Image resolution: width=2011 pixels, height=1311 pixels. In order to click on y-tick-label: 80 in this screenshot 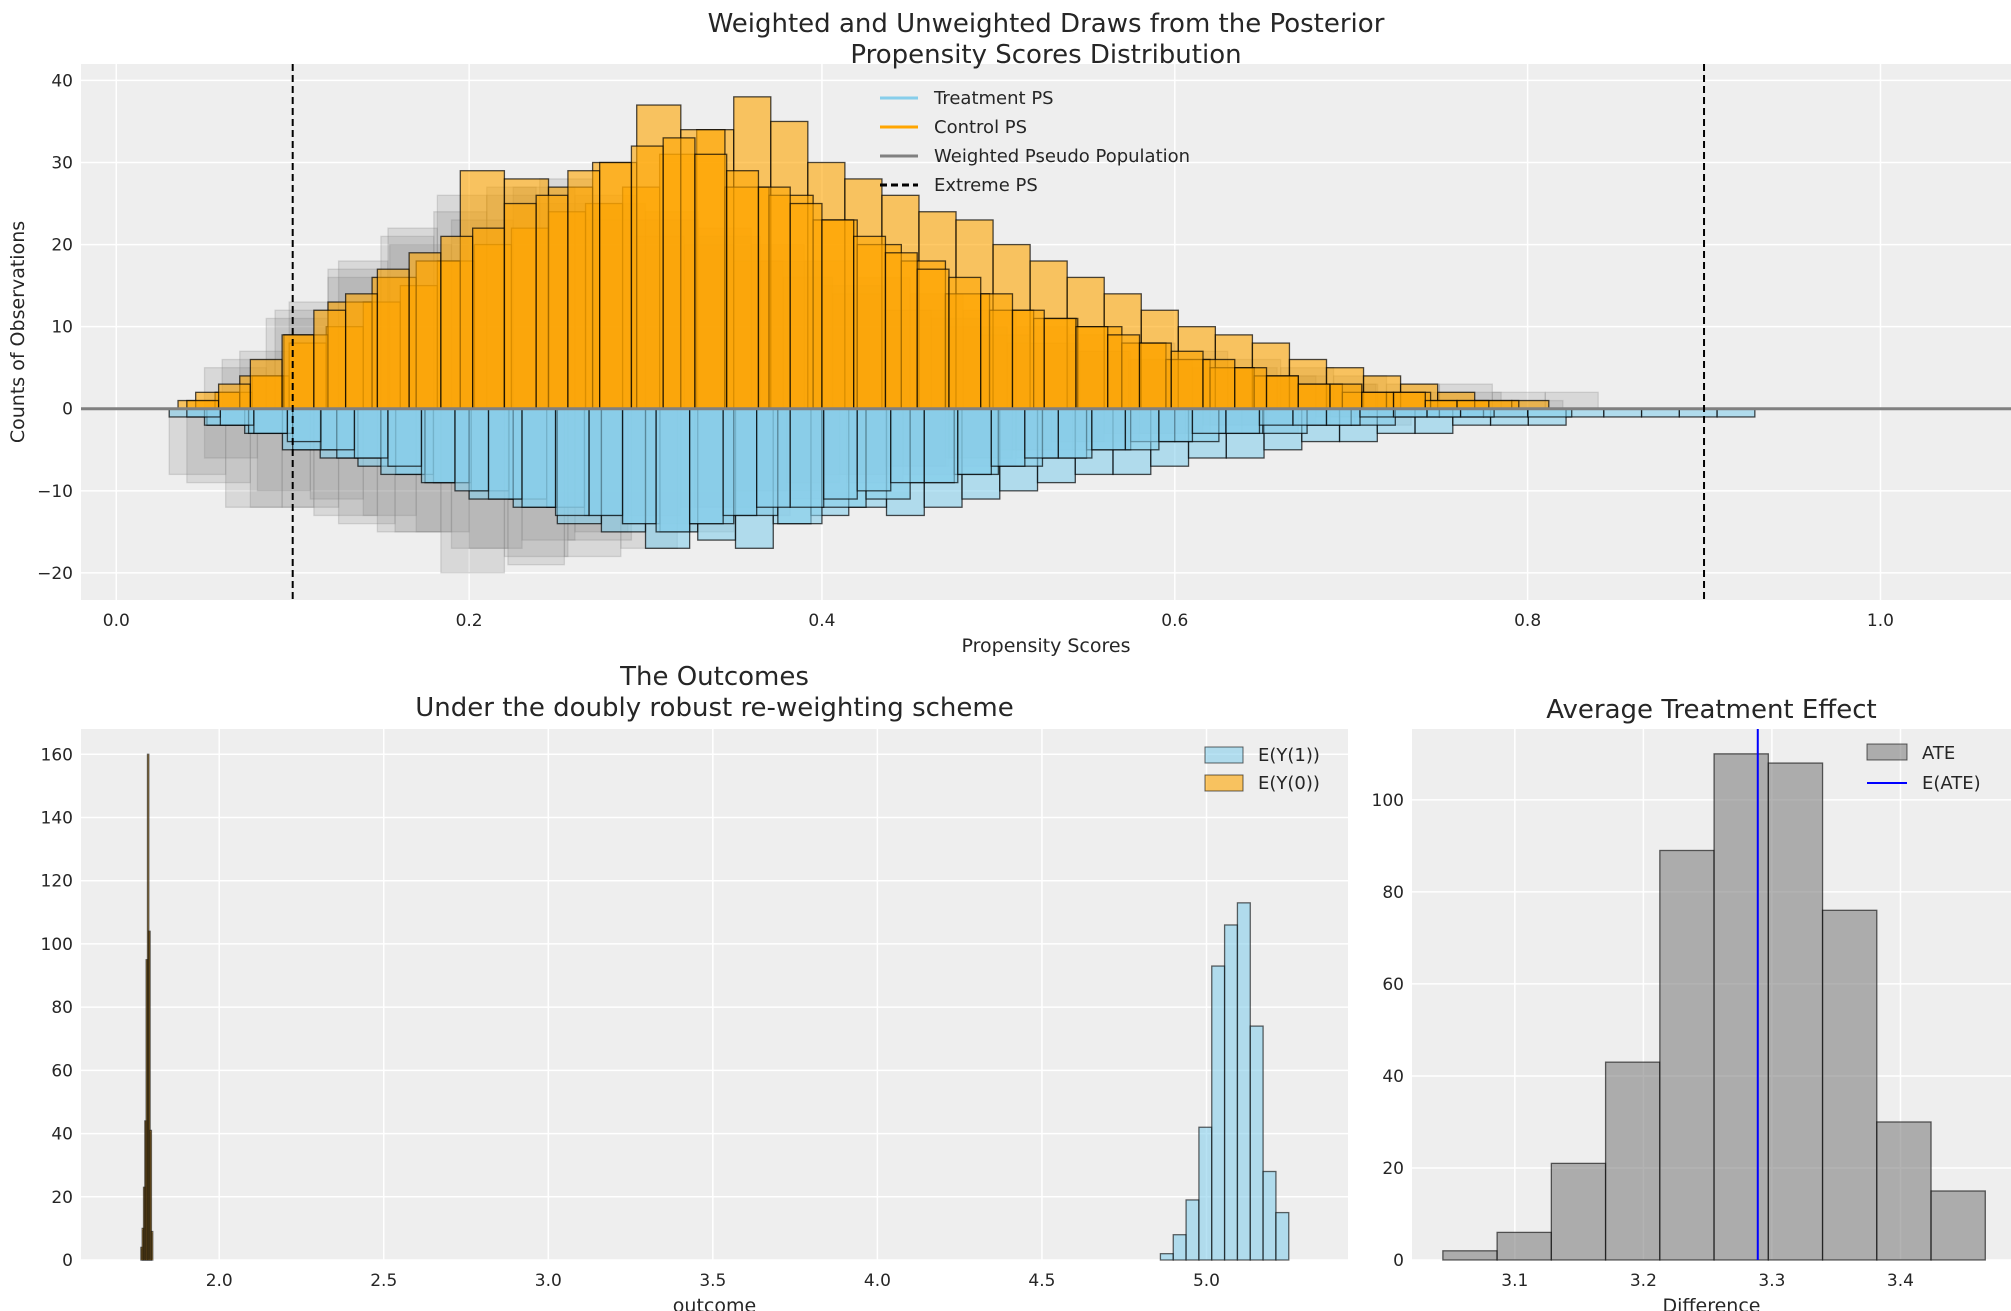, I will do `click(62, 1008)`.